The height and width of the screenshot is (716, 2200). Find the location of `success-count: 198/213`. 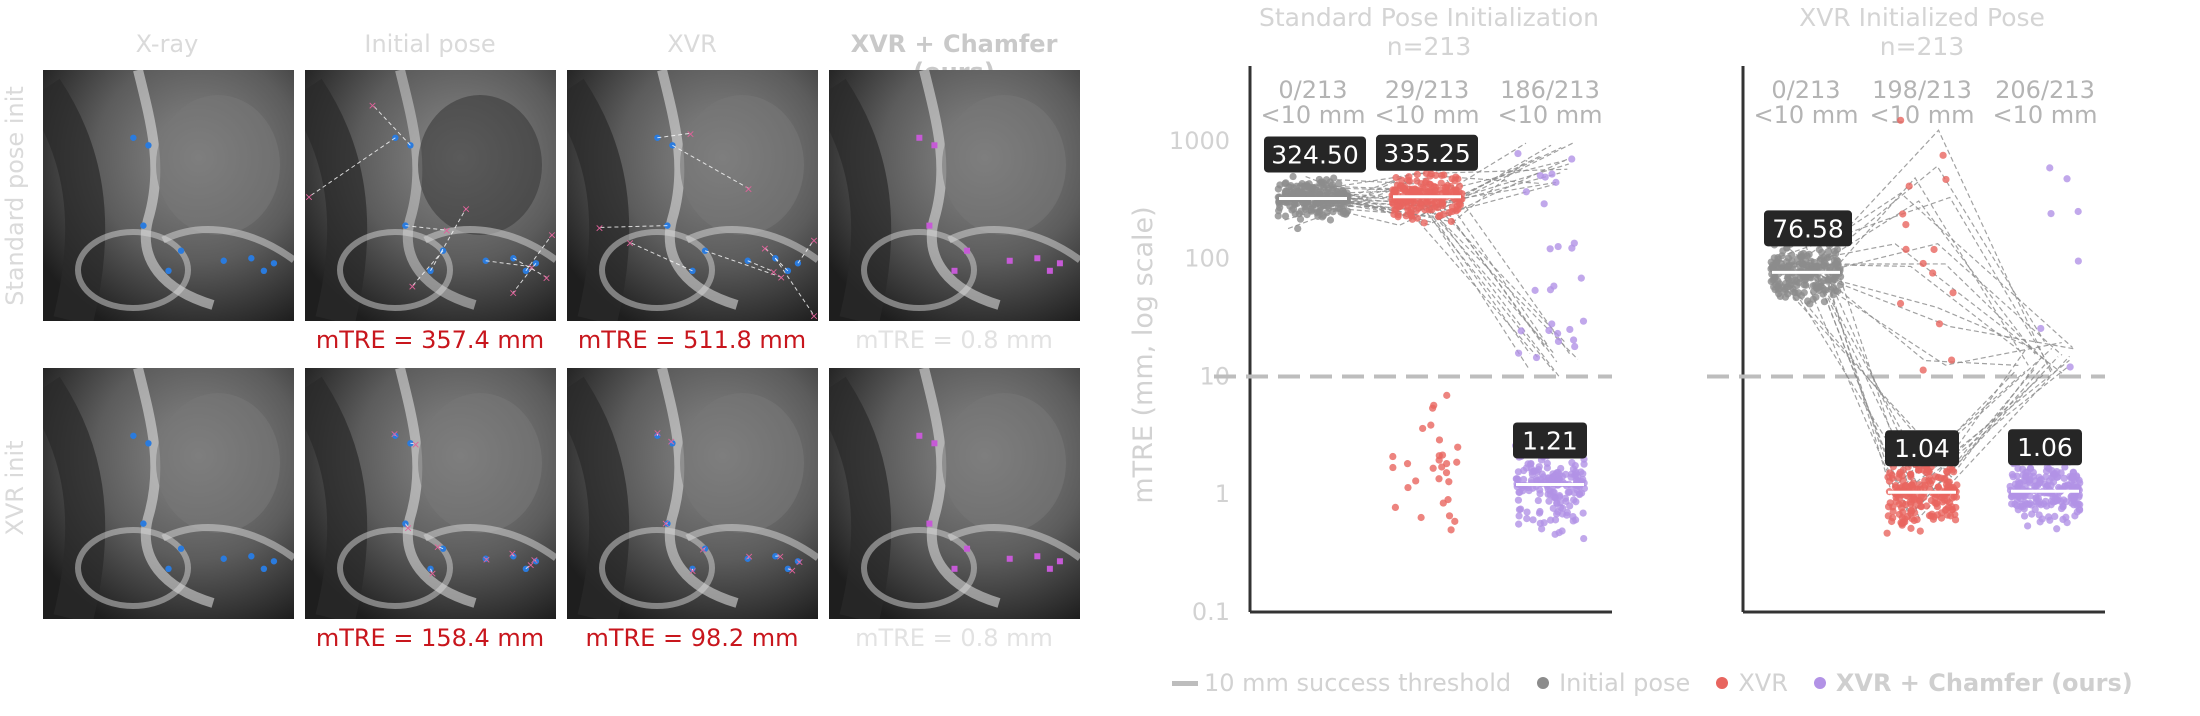

success-count: 198/213 is located at coordinates (1922, 90).